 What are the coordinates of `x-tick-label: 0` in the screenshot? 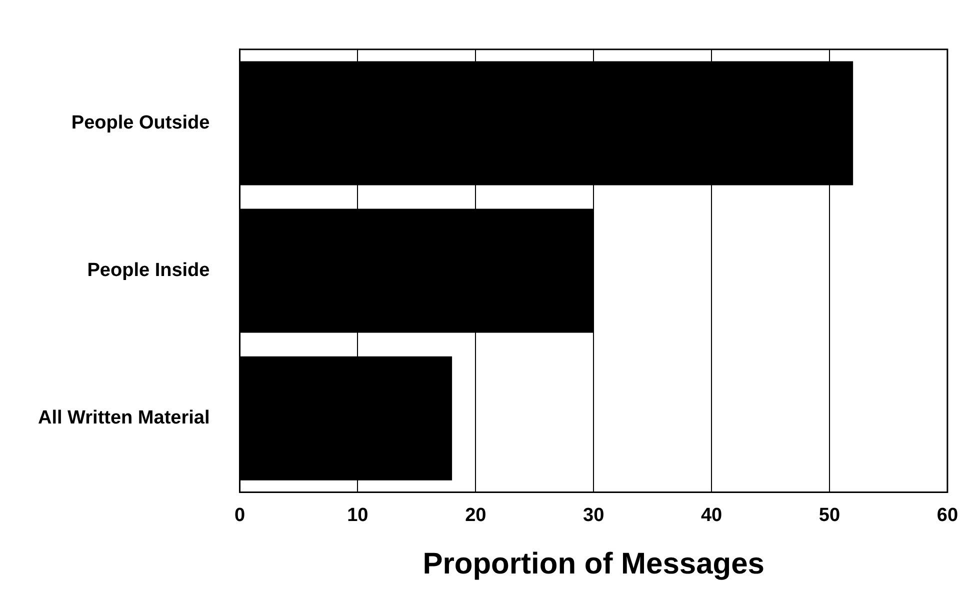 It's located at (240, 515).